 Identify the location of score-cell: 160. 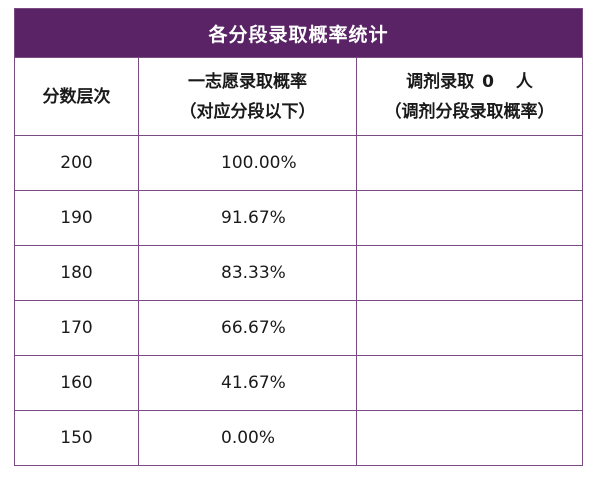
(76, 383).